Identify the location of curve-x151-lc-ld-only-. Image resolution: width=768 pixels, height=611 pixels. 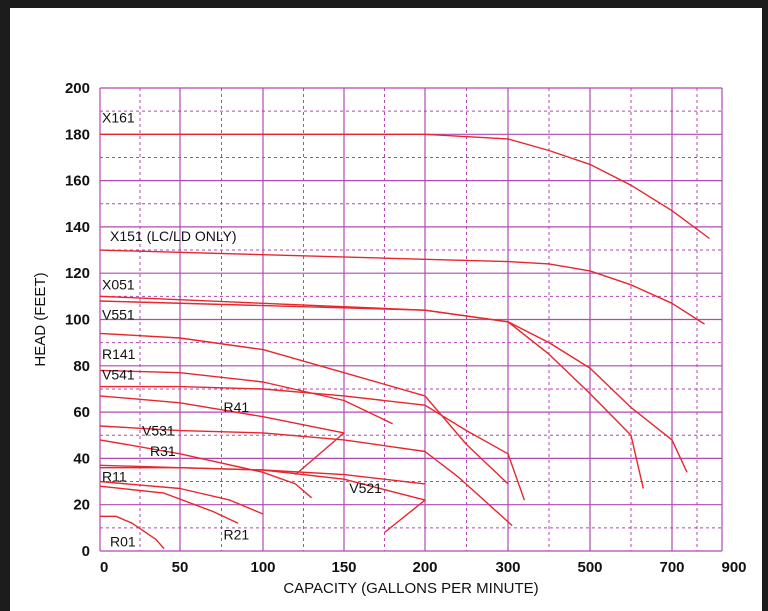
(402, 287).